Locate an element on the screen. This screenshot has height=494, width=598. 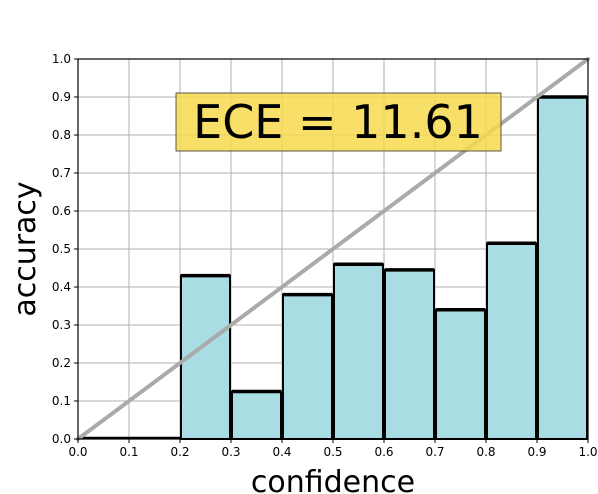
y-tick-label-7: 0.7 is located at coordinates (61, 173).